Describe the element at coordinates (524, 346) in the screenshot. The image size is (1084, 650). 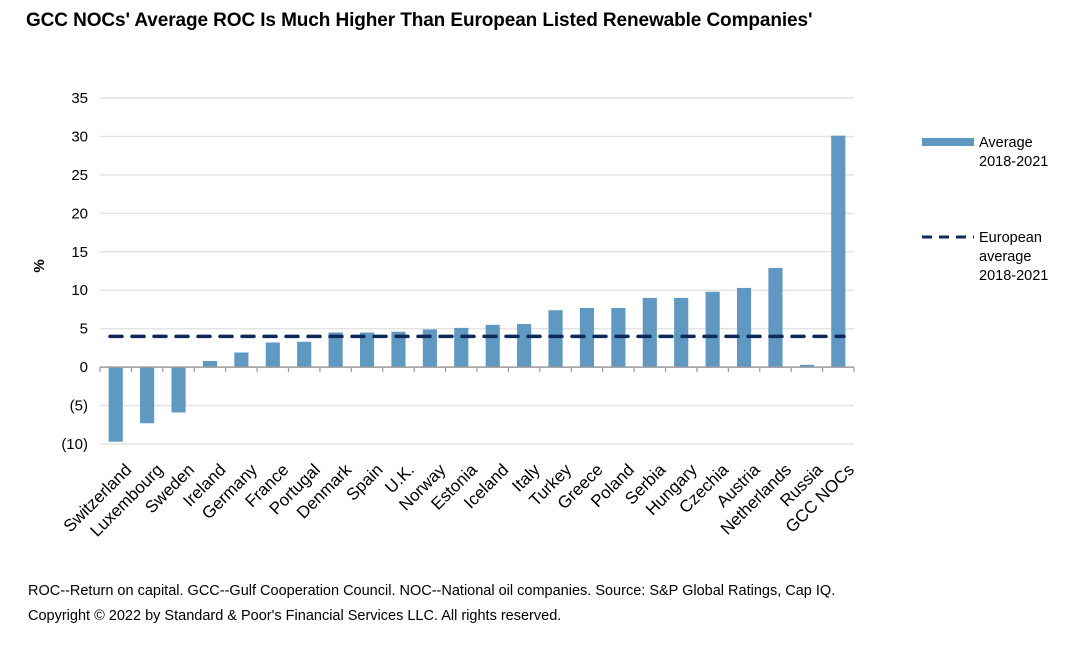
I see `bar-italy` at that location.